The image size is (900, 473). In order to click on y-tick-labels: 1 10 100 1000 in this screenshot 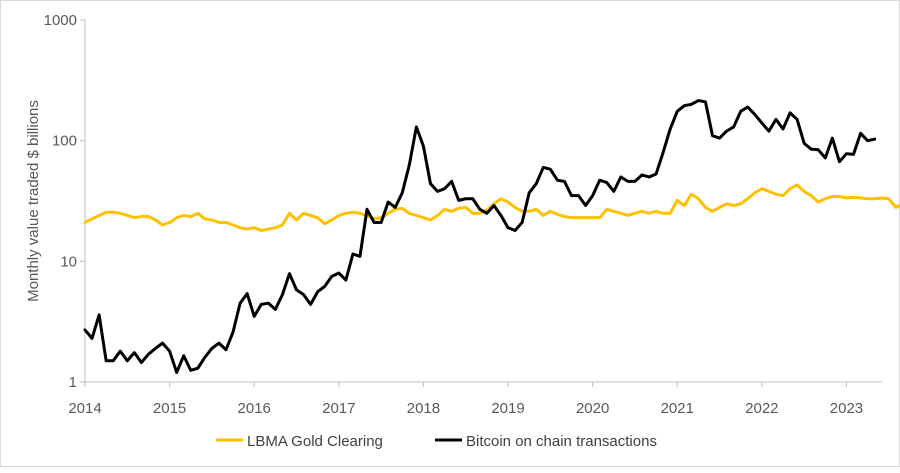, I will do `click(64, 201)`.